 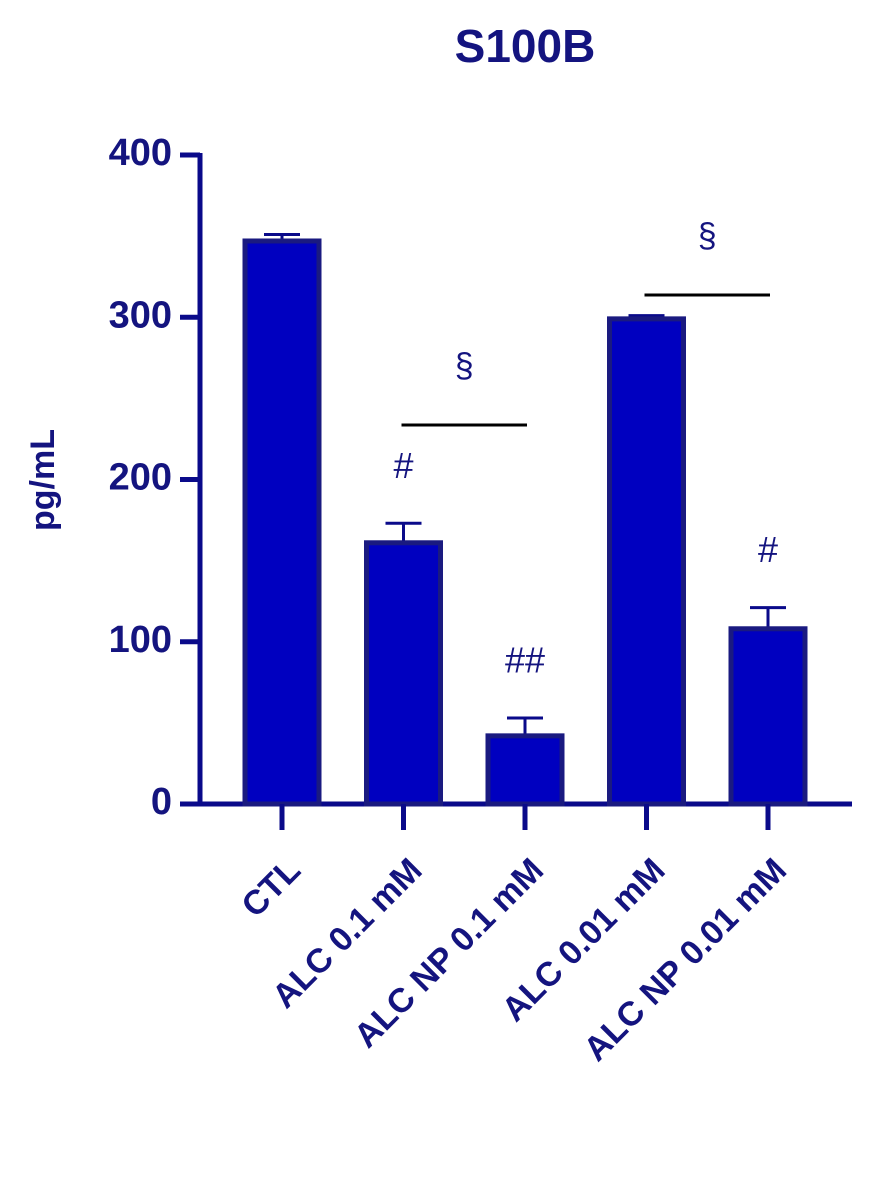 I want to click on y-tick-label: 300, so click(x=140, y=315).